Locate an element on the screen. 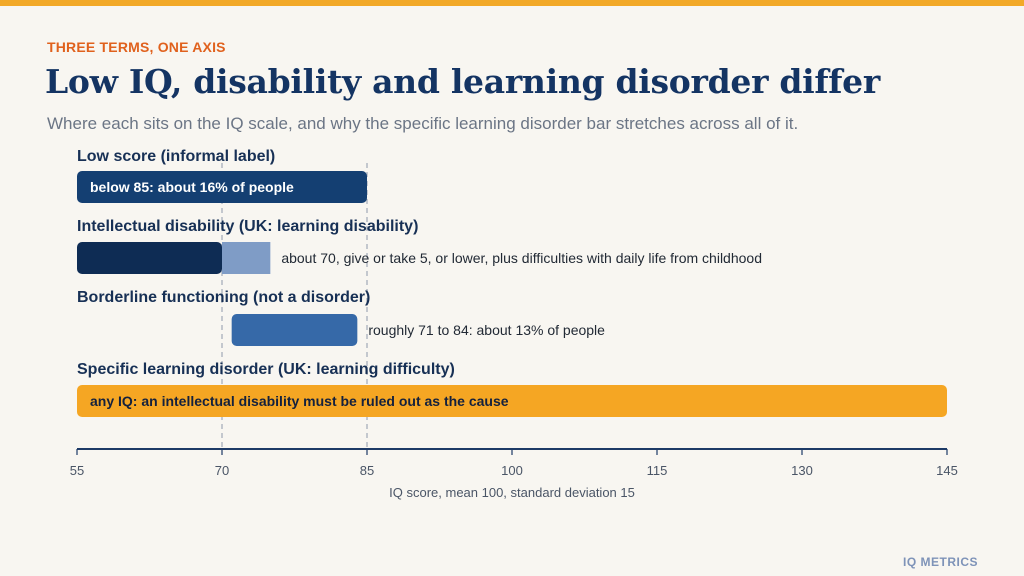  x-tick-label-100: 100 is located at coordinates (512, 470).